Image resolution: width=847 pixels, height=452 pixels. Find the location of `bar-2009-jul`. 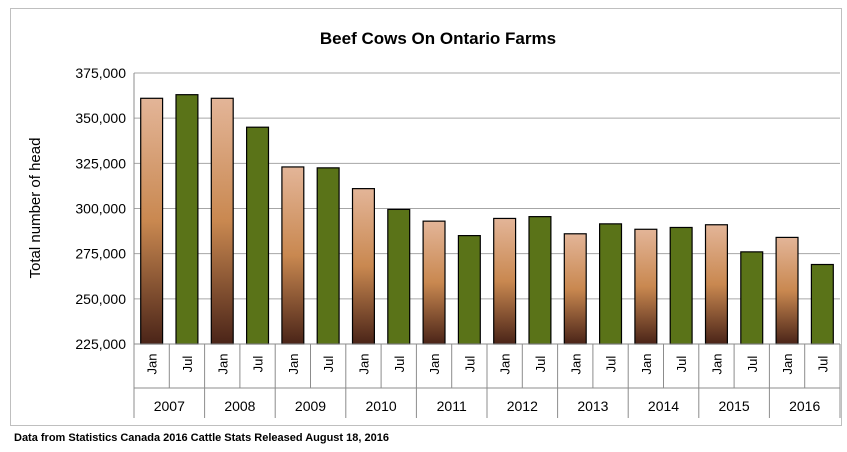

bar-2009-jul is located at coordinates (328, 256).